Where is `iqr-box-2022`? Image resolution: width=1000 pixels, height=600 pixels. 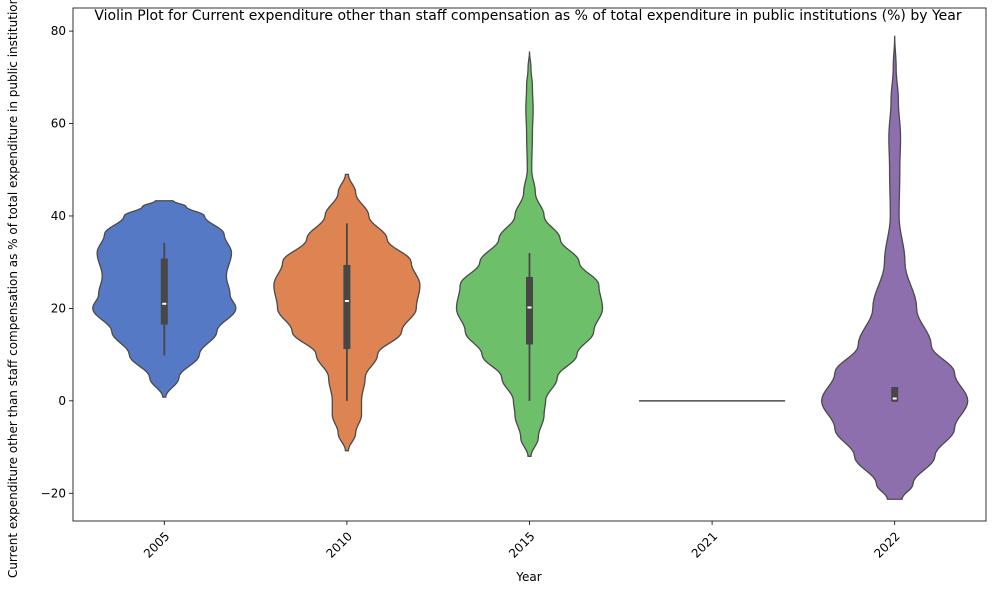
iqr-box-2022 is located at coordinates (895, 394).